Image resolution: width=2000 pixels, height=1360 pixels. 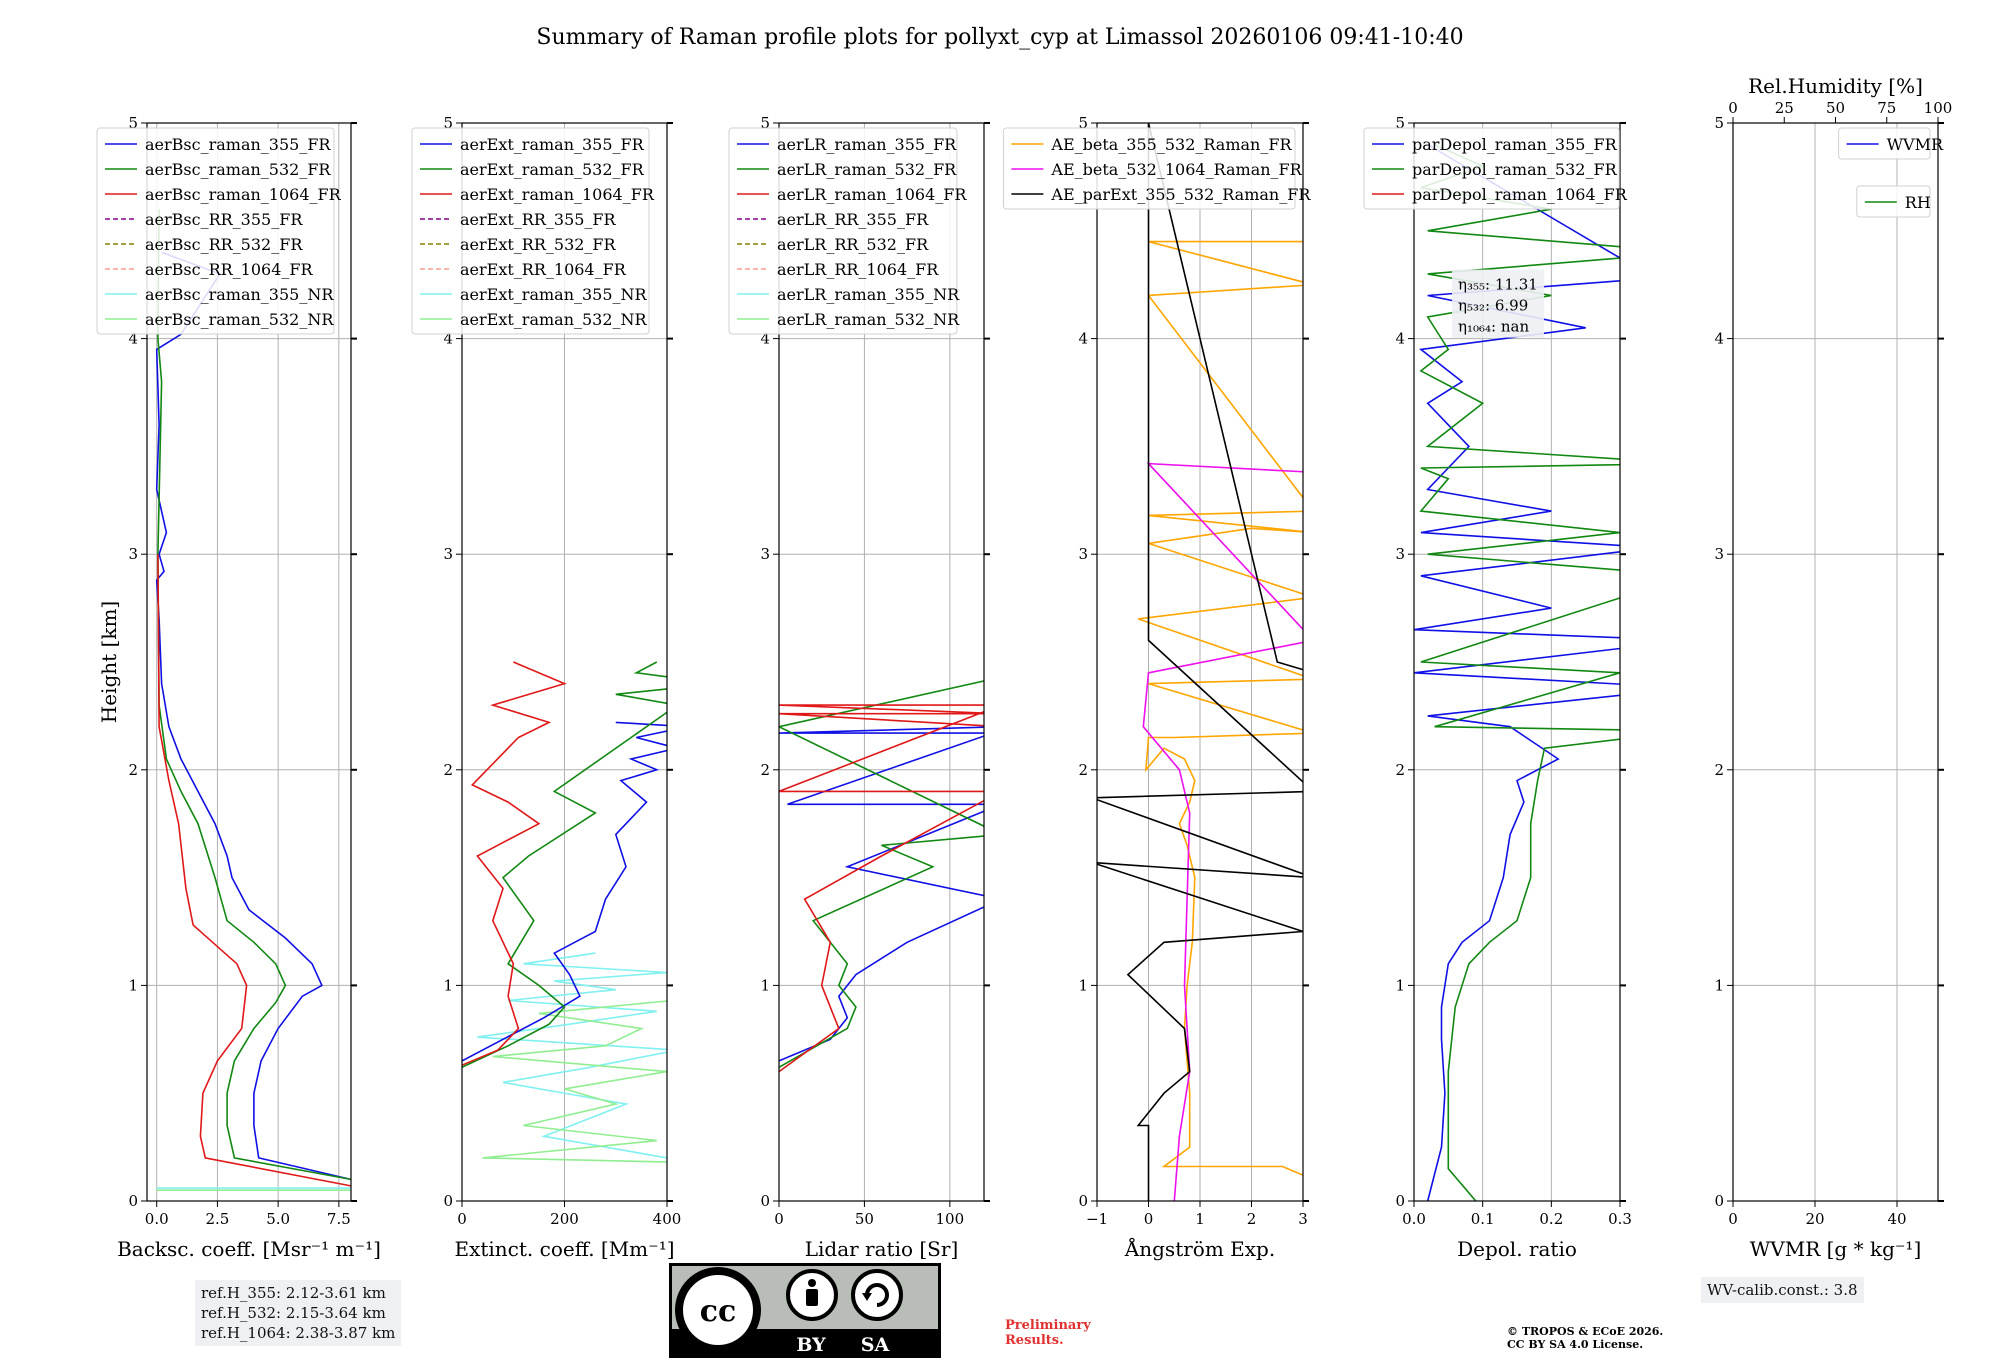 I want to click on x-tick-label: 40, so click(x=1896, y=1219).